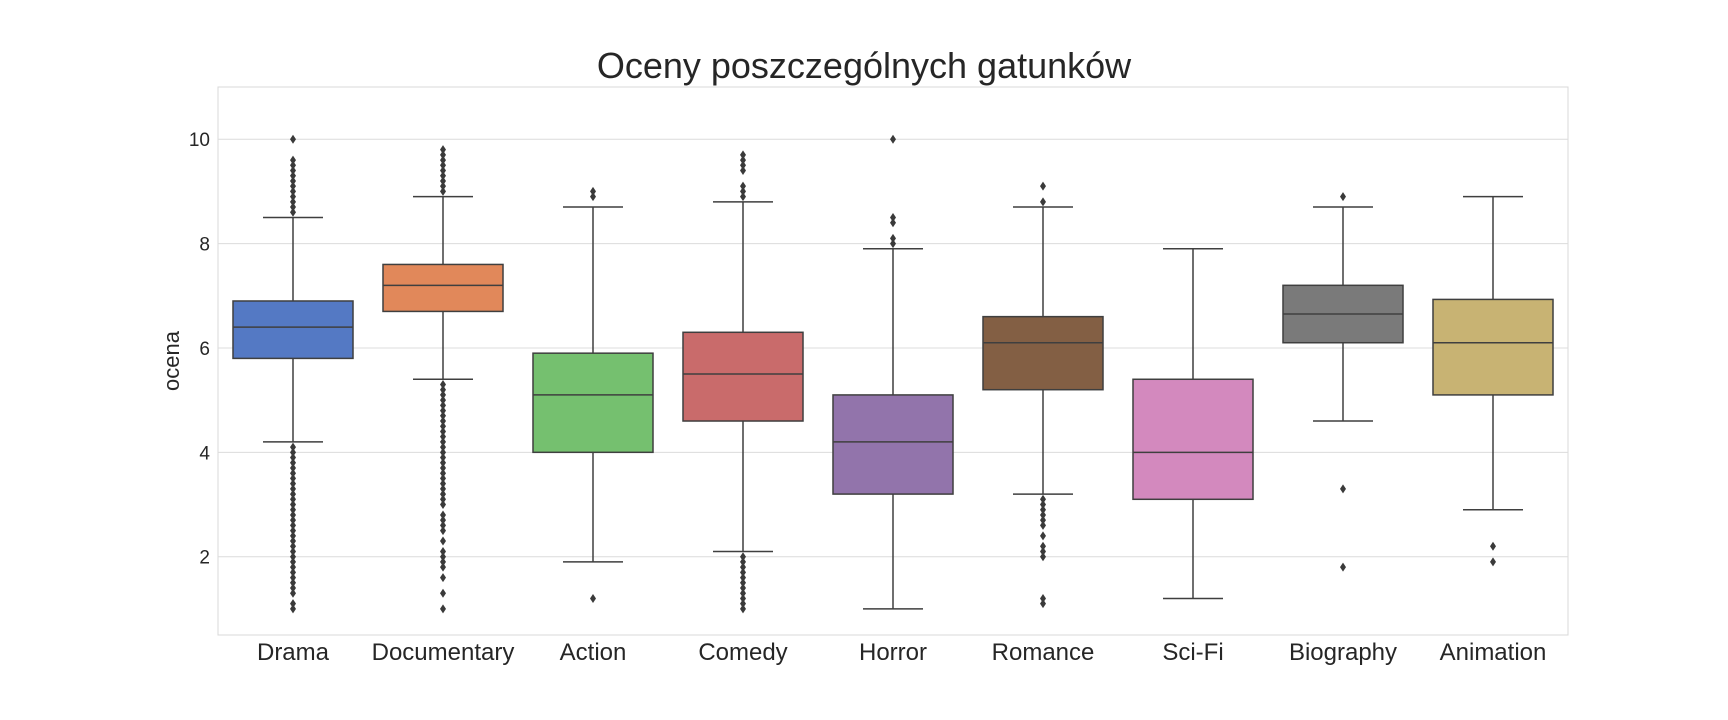 The image size is (1728, 720). I want to click on y-axis-ticks: 2 4 6 8 10, so click(200, 349).